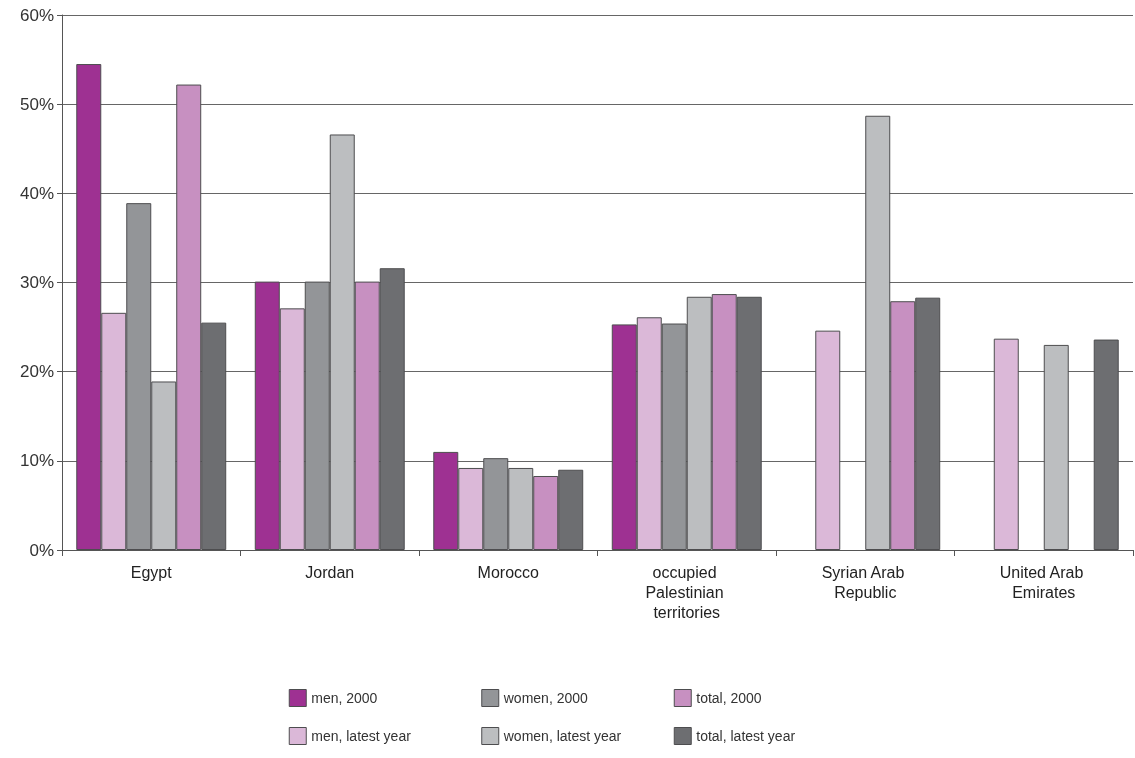 Image resolution: width=1135 pixels, height=758 pixels. What do you see at coordinates (746, 736) in the screenshot?
I see `legend-label: total, latest year` at bounding box center [746, 736].